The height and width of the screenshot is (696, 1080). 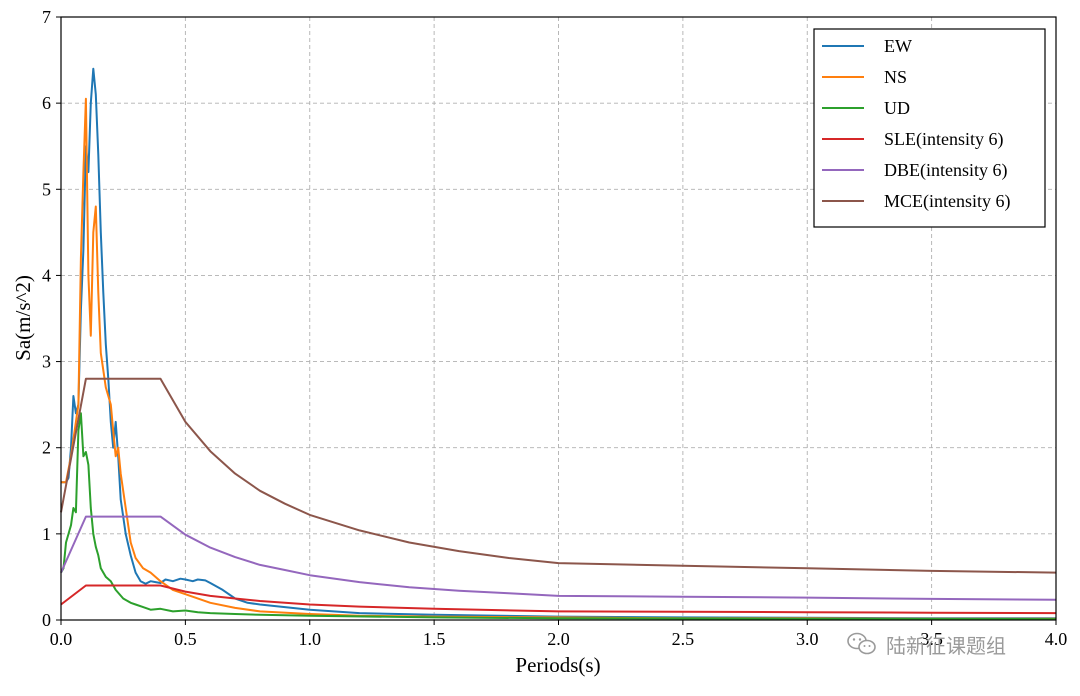 What do you see at coordinates (946, 170) in the screenshot?
I see `legend-label: DBE(intensity 6)` at bounding box center [946, 170].